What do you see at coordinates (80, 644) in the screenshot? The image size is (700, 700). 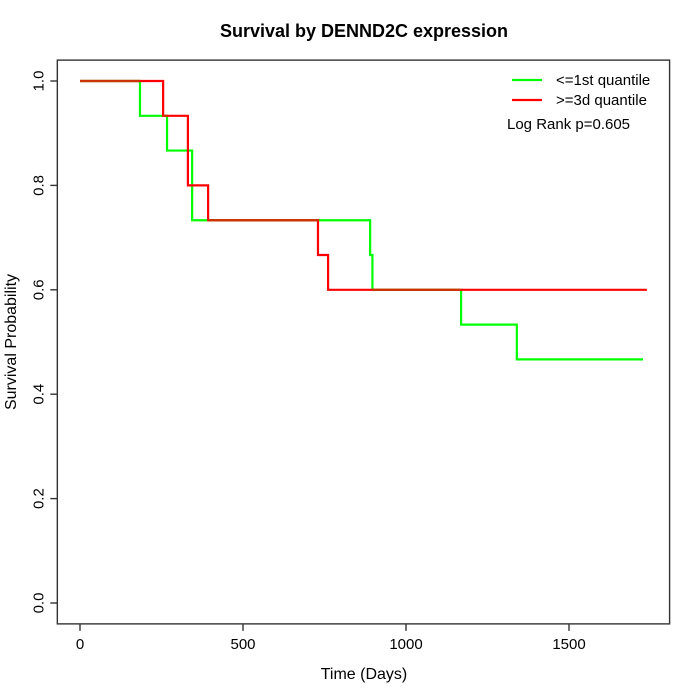 I see `x-tick-label: 0` at bounding box center [80, 644].